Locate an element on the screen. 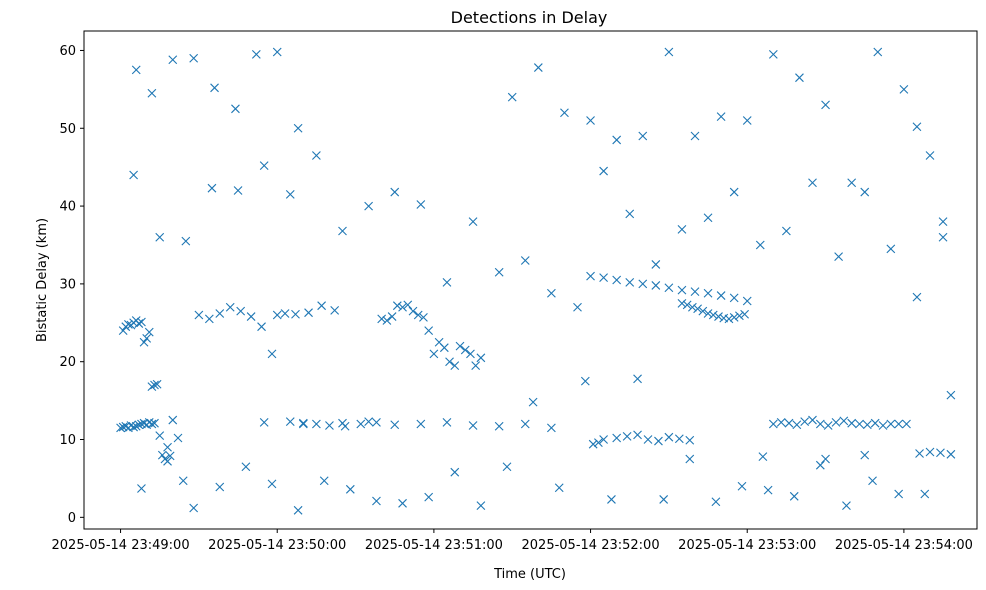 The width and height of the screenshot is (986, 590). y-axis-title: Bistatic Delay (km) is located at coordinates (42, 280).